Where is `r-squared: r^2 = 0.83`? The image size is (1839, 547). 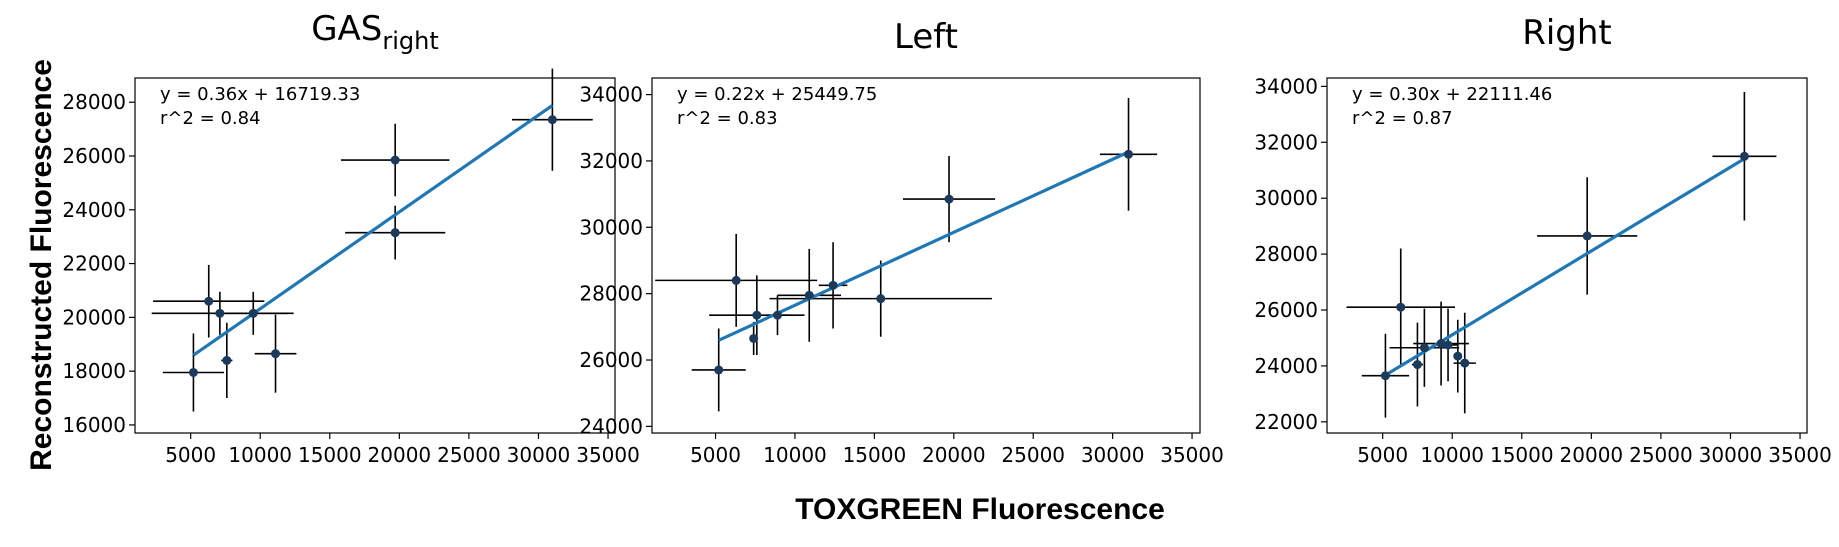
r-squared: r^2 = 0.83 is located at coordinates (727, 118).